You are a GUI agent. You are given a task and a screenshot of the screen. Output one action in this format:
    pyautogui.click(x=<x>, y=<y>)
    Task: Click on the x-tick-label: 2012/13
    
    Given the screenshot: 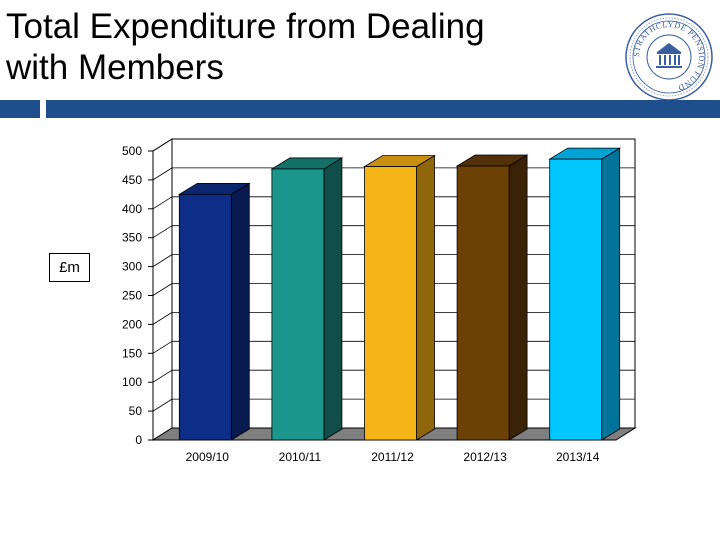 What is the action you would take?
    pyautogui.click(x=485, y=457)
    